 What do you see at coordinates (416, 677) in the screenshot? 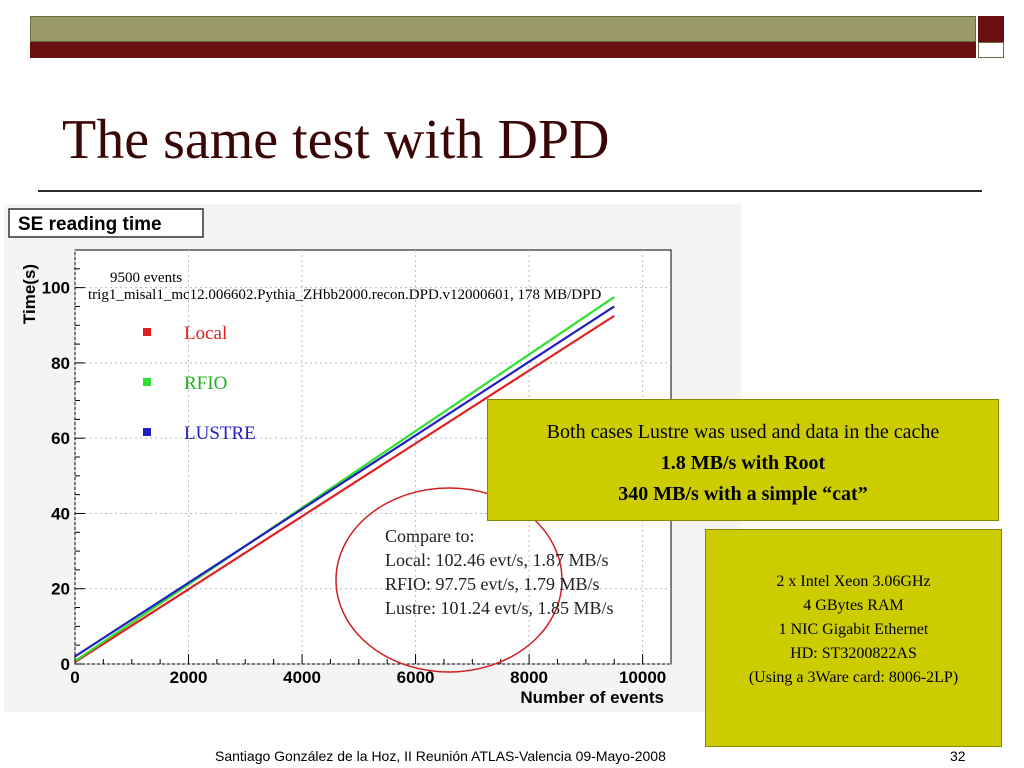
I see `x-tick-label: 6000` at bounding box center [416, 677].